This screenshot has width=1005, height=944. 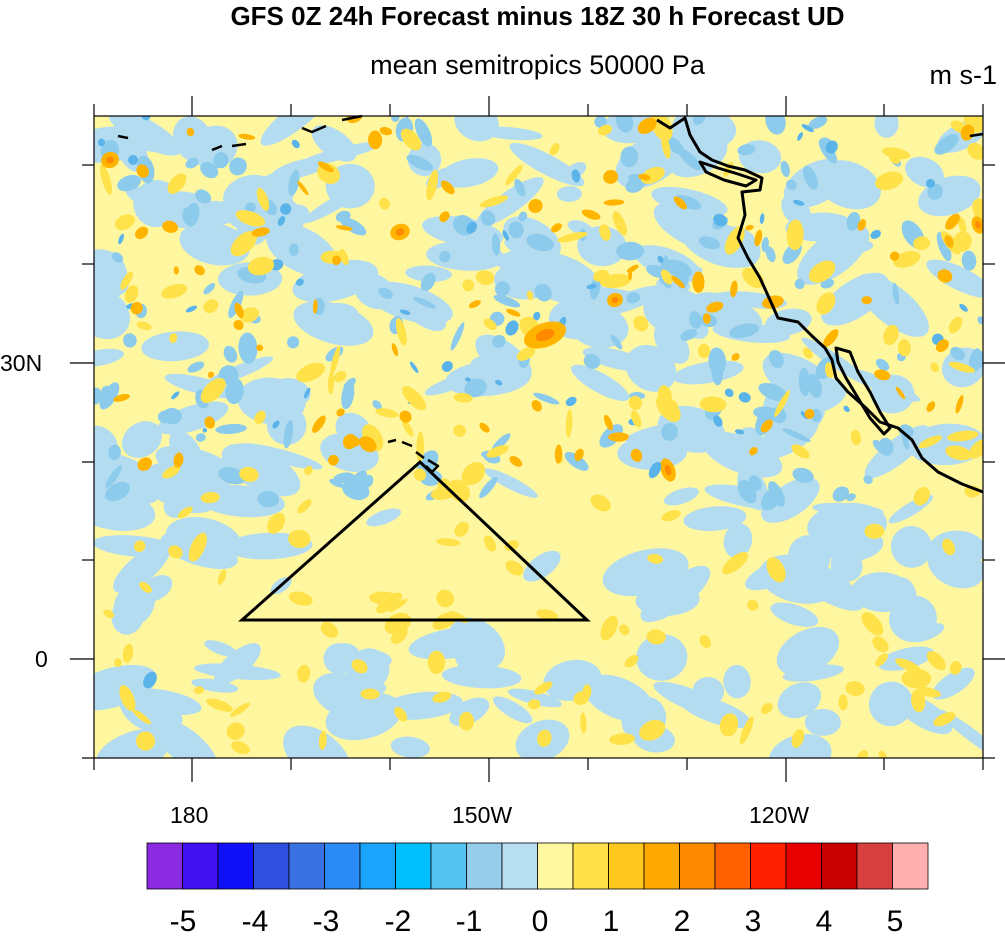 I want to click on baja-california-outline, so click(x=863, y=391).